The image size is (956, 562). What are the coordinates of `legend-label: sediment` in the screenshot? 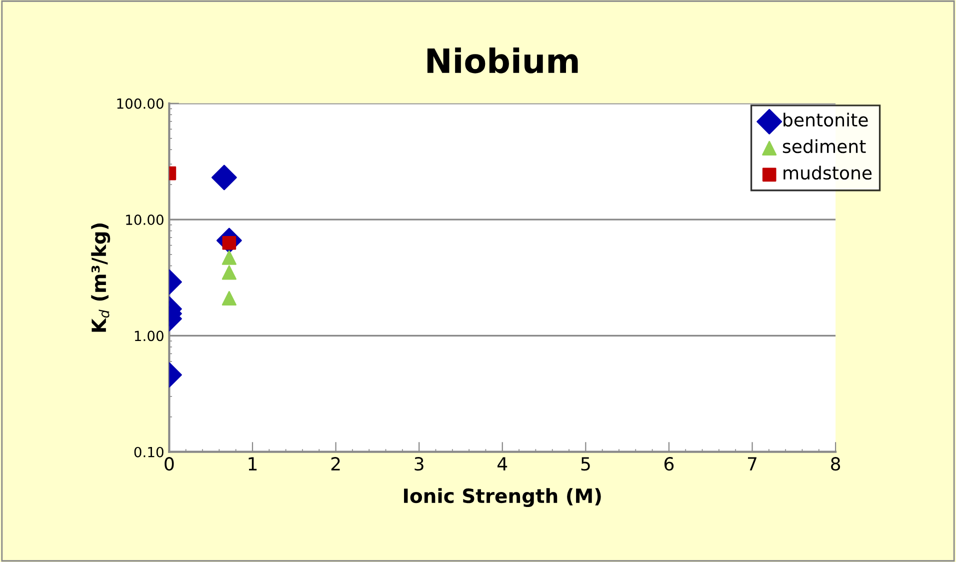 It's located at (824, 146).